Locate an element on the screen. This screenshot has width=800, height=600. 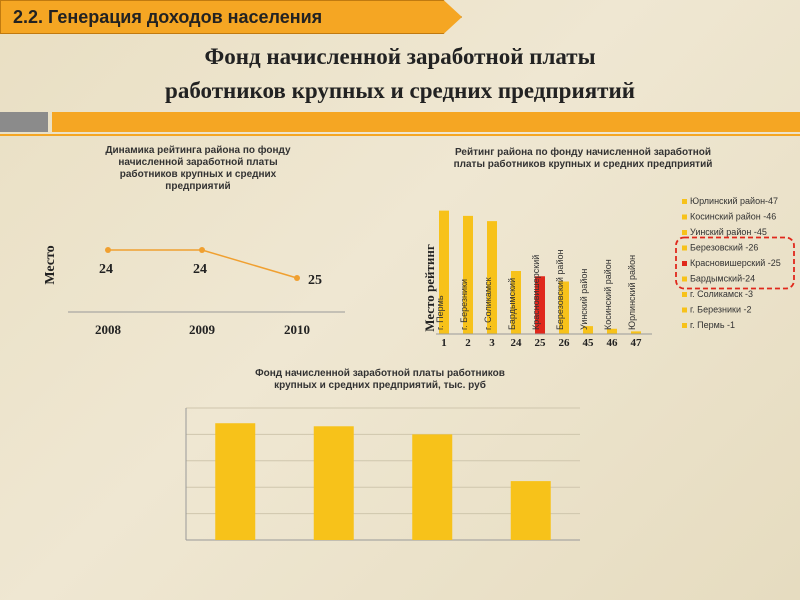
line-chart-data-label: 25 is located at coordinates (315, 280).